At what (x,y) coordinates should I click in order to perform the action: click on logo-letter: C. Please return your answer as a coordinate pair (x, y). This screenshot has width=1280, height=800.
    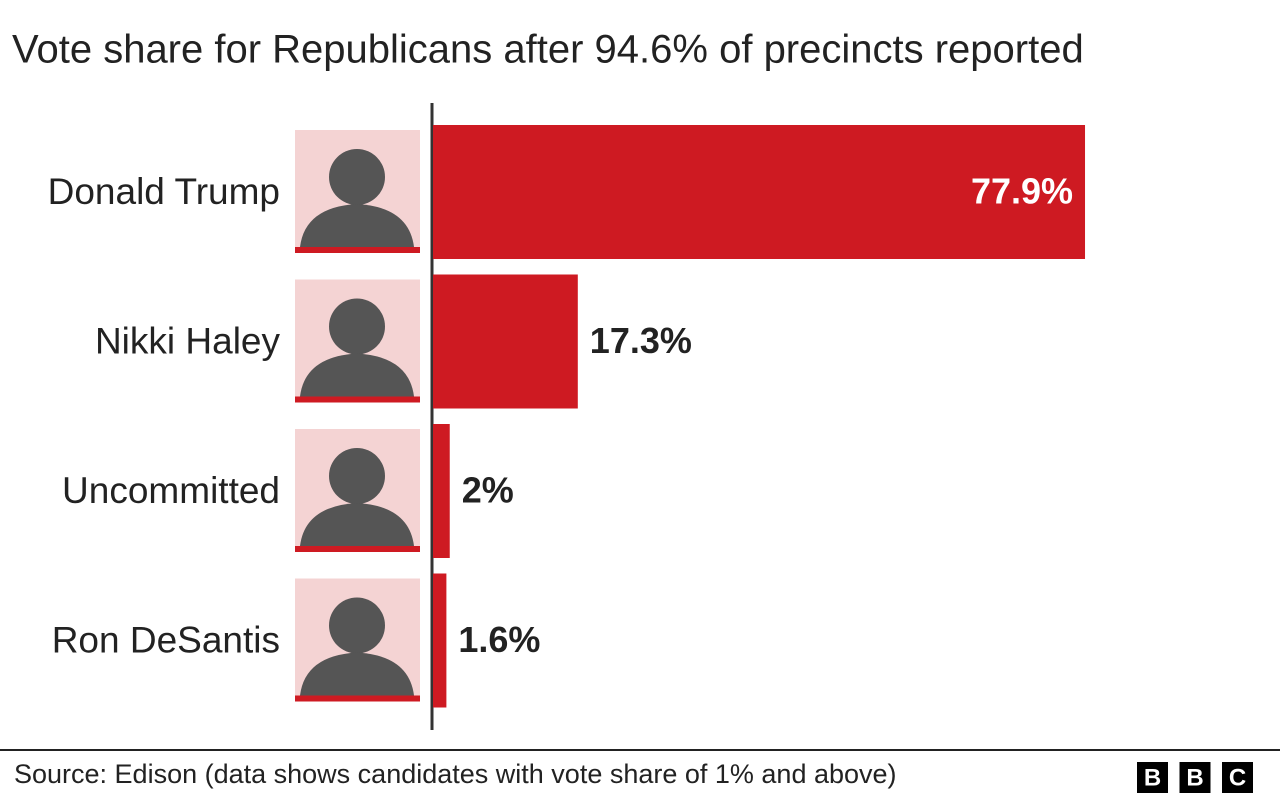
    Looking at the image, I should click on (1237, 777).